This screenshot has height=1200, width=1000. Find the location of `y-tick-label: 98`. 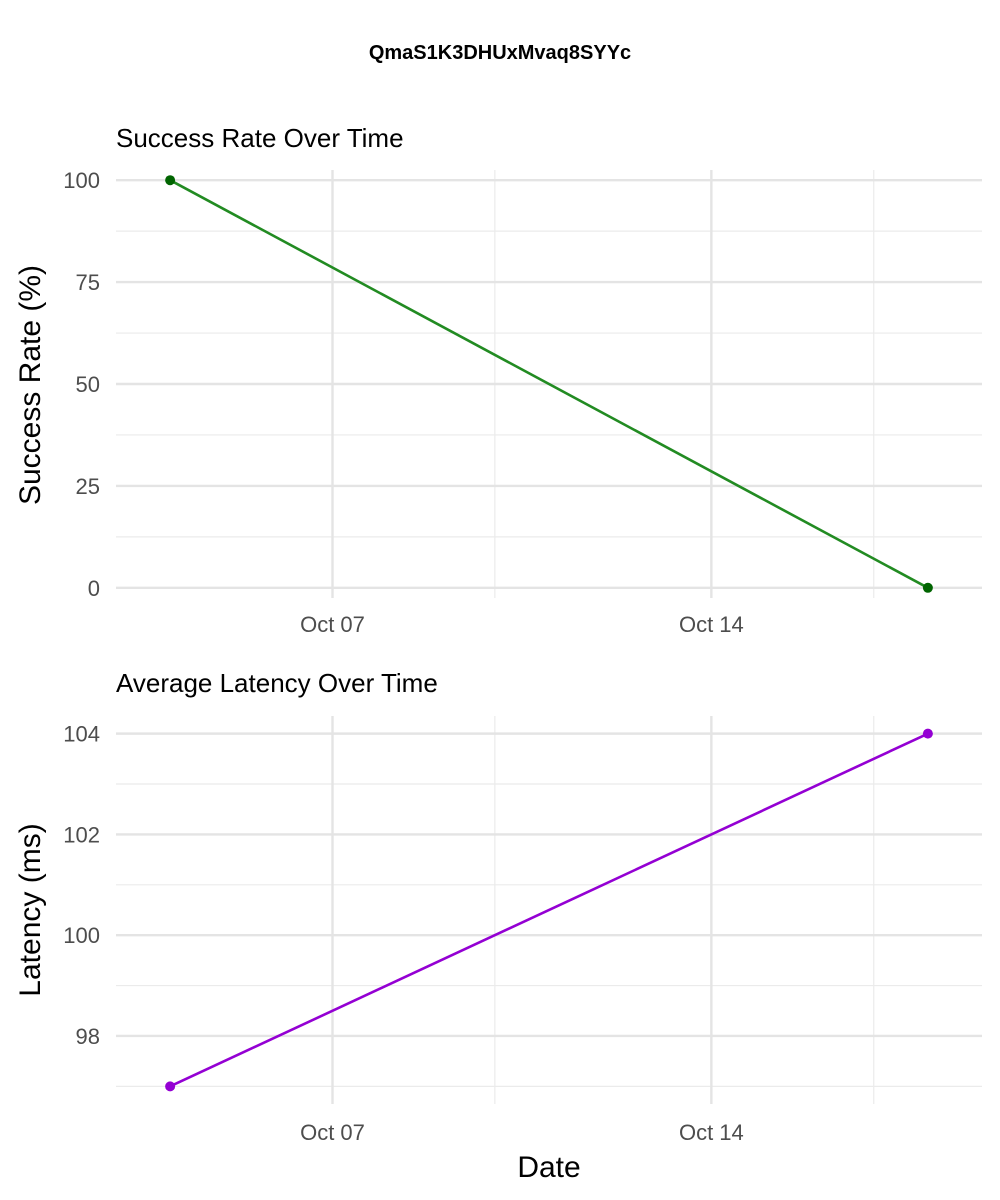

y-tick-label: 98 is located at coordinates (88, 1036).